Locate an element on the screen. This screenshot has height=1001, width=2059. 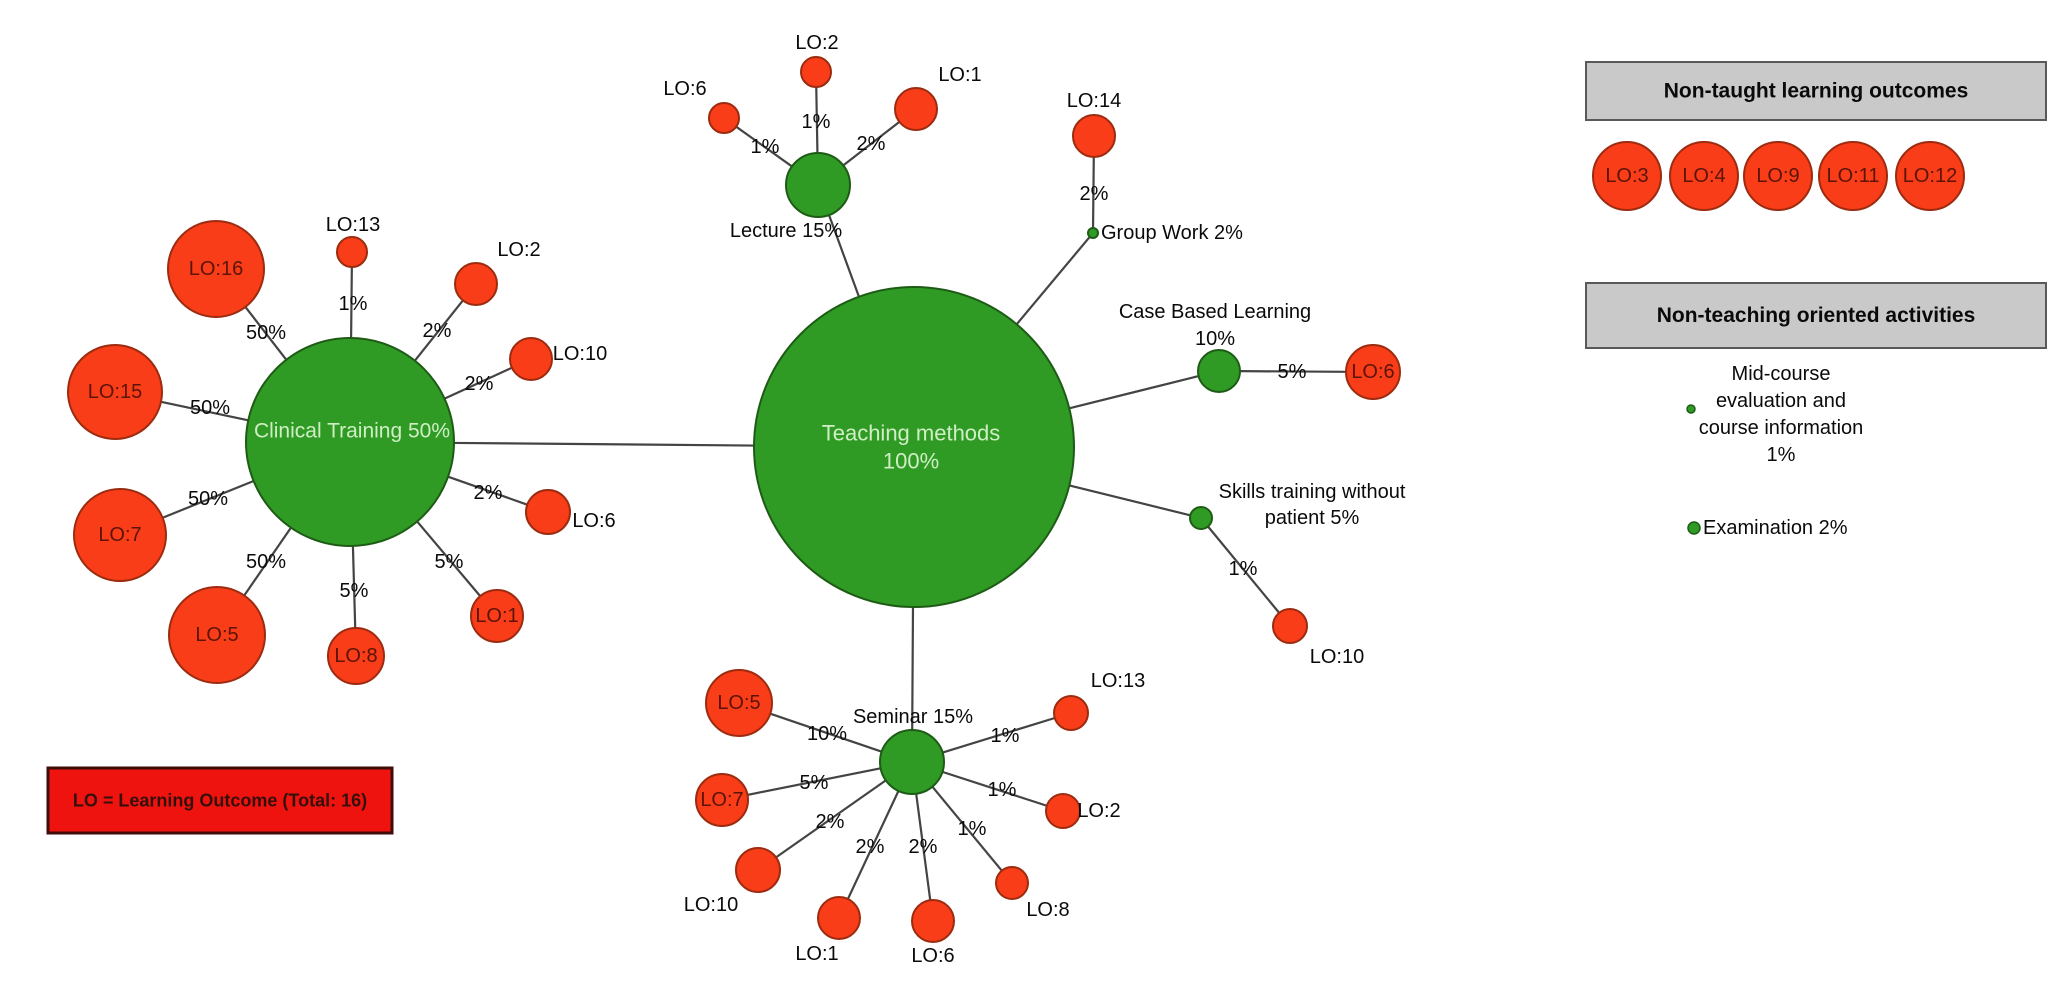
pct-label-lo-6-seminar: 2% is located at coordinates (923, 847).